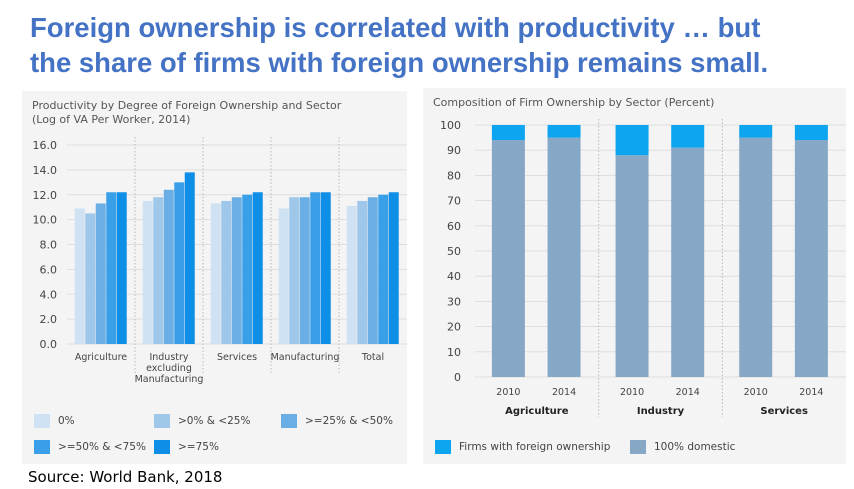  Describe the element at coordinates (454, 175) in the screenshot. I see `y-tick-label: 80` at that location.